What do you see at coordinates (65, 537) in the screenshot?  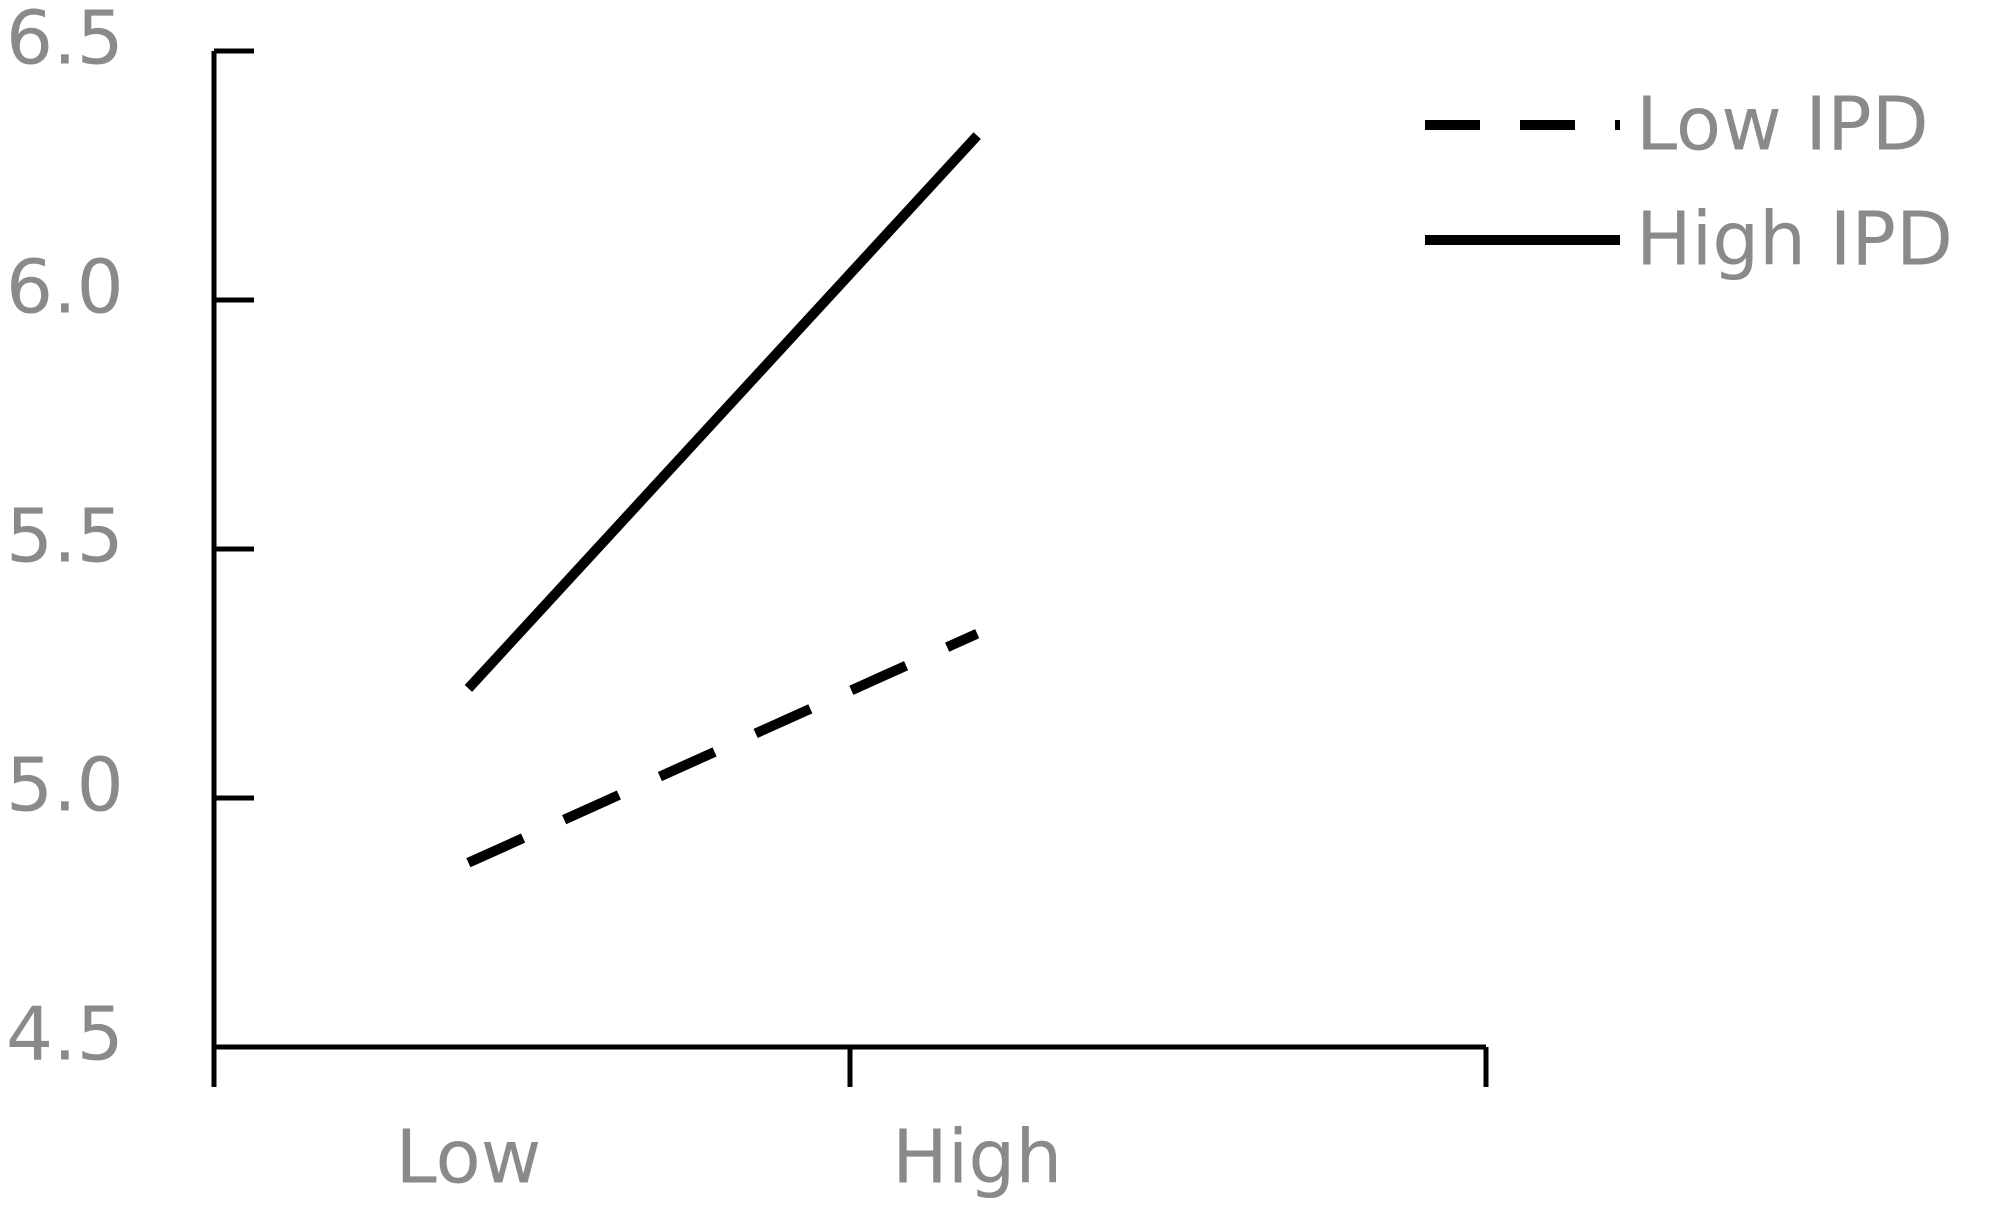 I see `y-tick-label: 5.5` at bounding box center [65, 537].